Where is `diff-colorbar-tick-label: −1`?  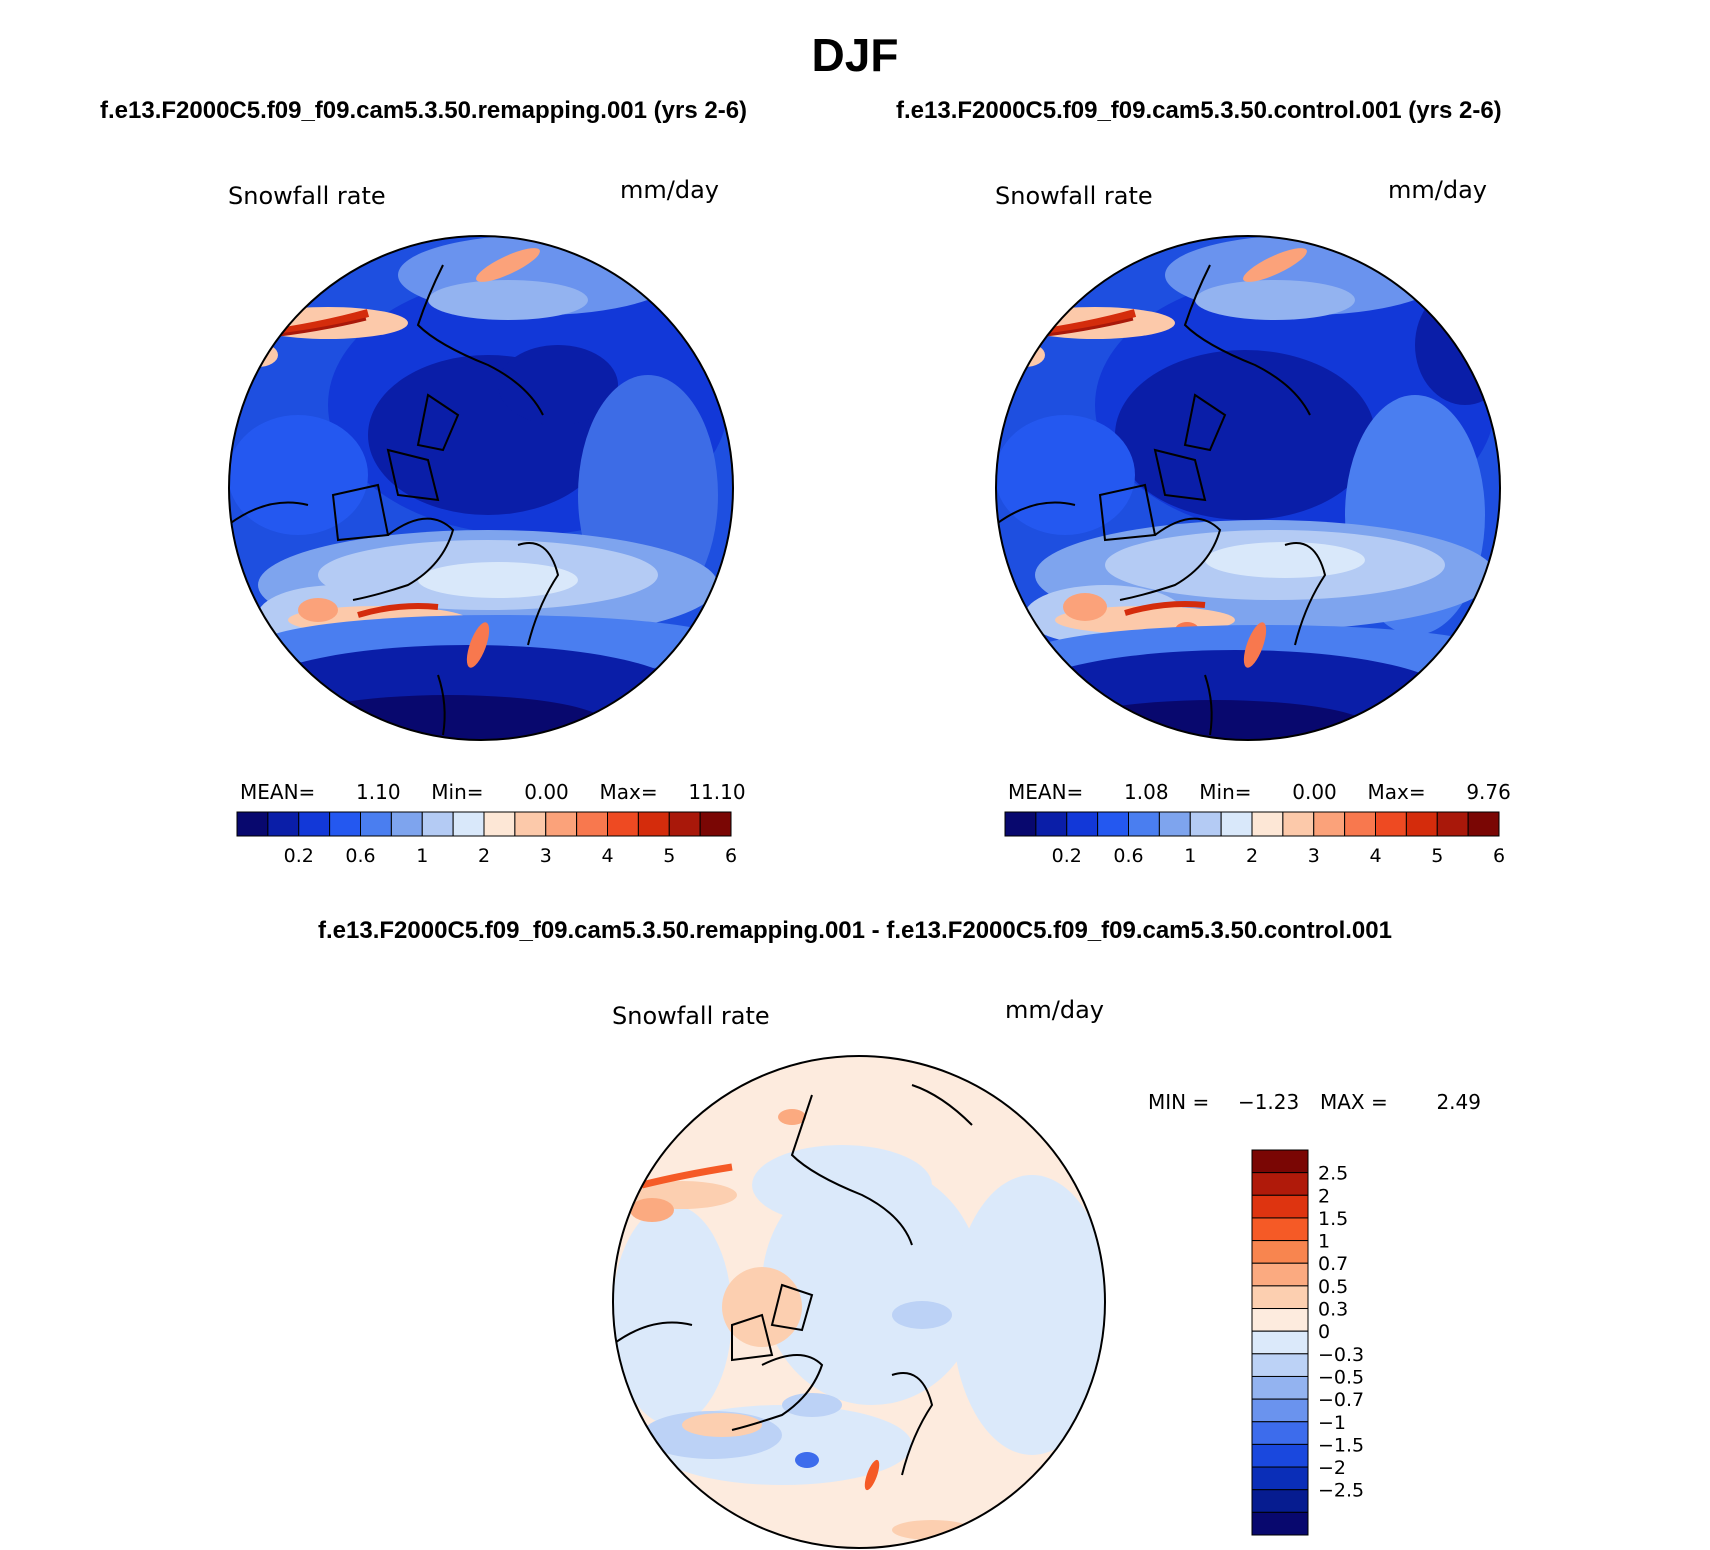 diff-colorbar-tick-label: −1 is located at coordinates (1332, 1423).